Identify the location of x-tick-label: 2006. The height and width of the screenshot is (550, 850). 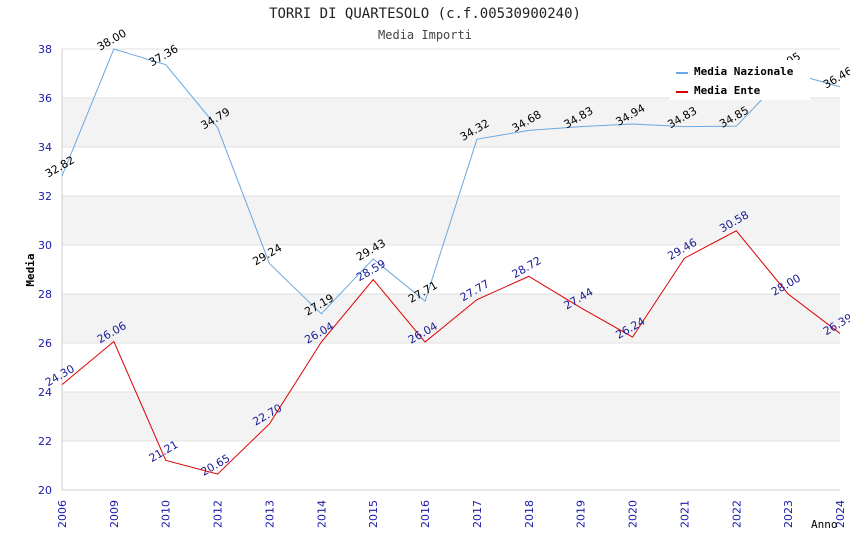
(62, 514).